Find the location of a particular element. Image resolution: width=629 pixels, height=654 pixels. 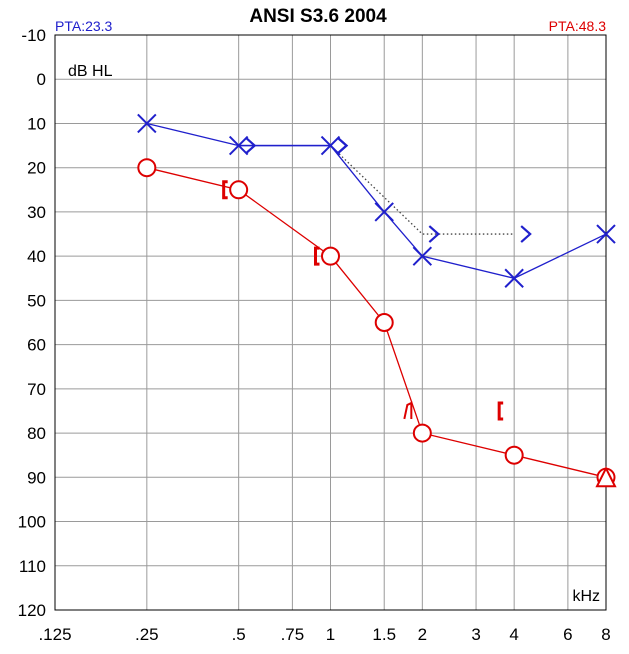

y-tick-label: 100 is located at coordinates (32, 522).